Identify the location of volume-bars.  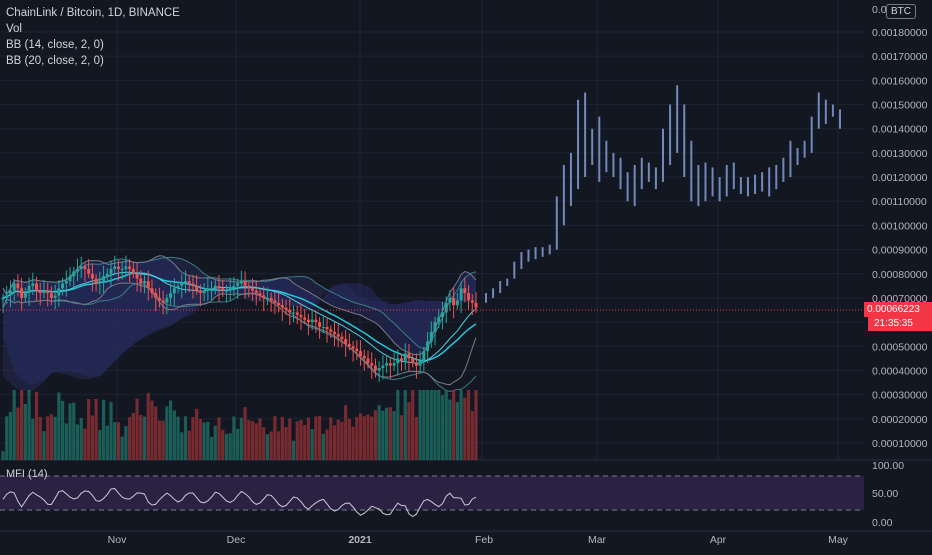
(239, 425).